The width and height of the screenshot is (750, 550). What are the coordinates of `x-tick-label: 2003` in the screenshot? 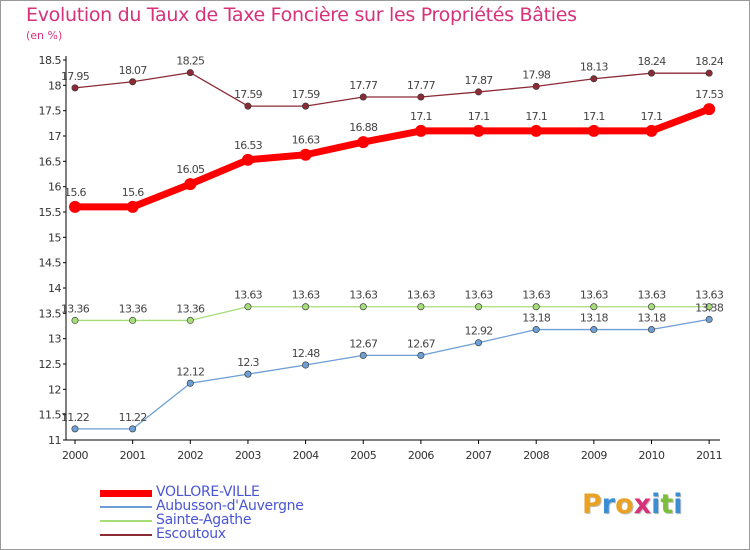 It's located at (248, 455).